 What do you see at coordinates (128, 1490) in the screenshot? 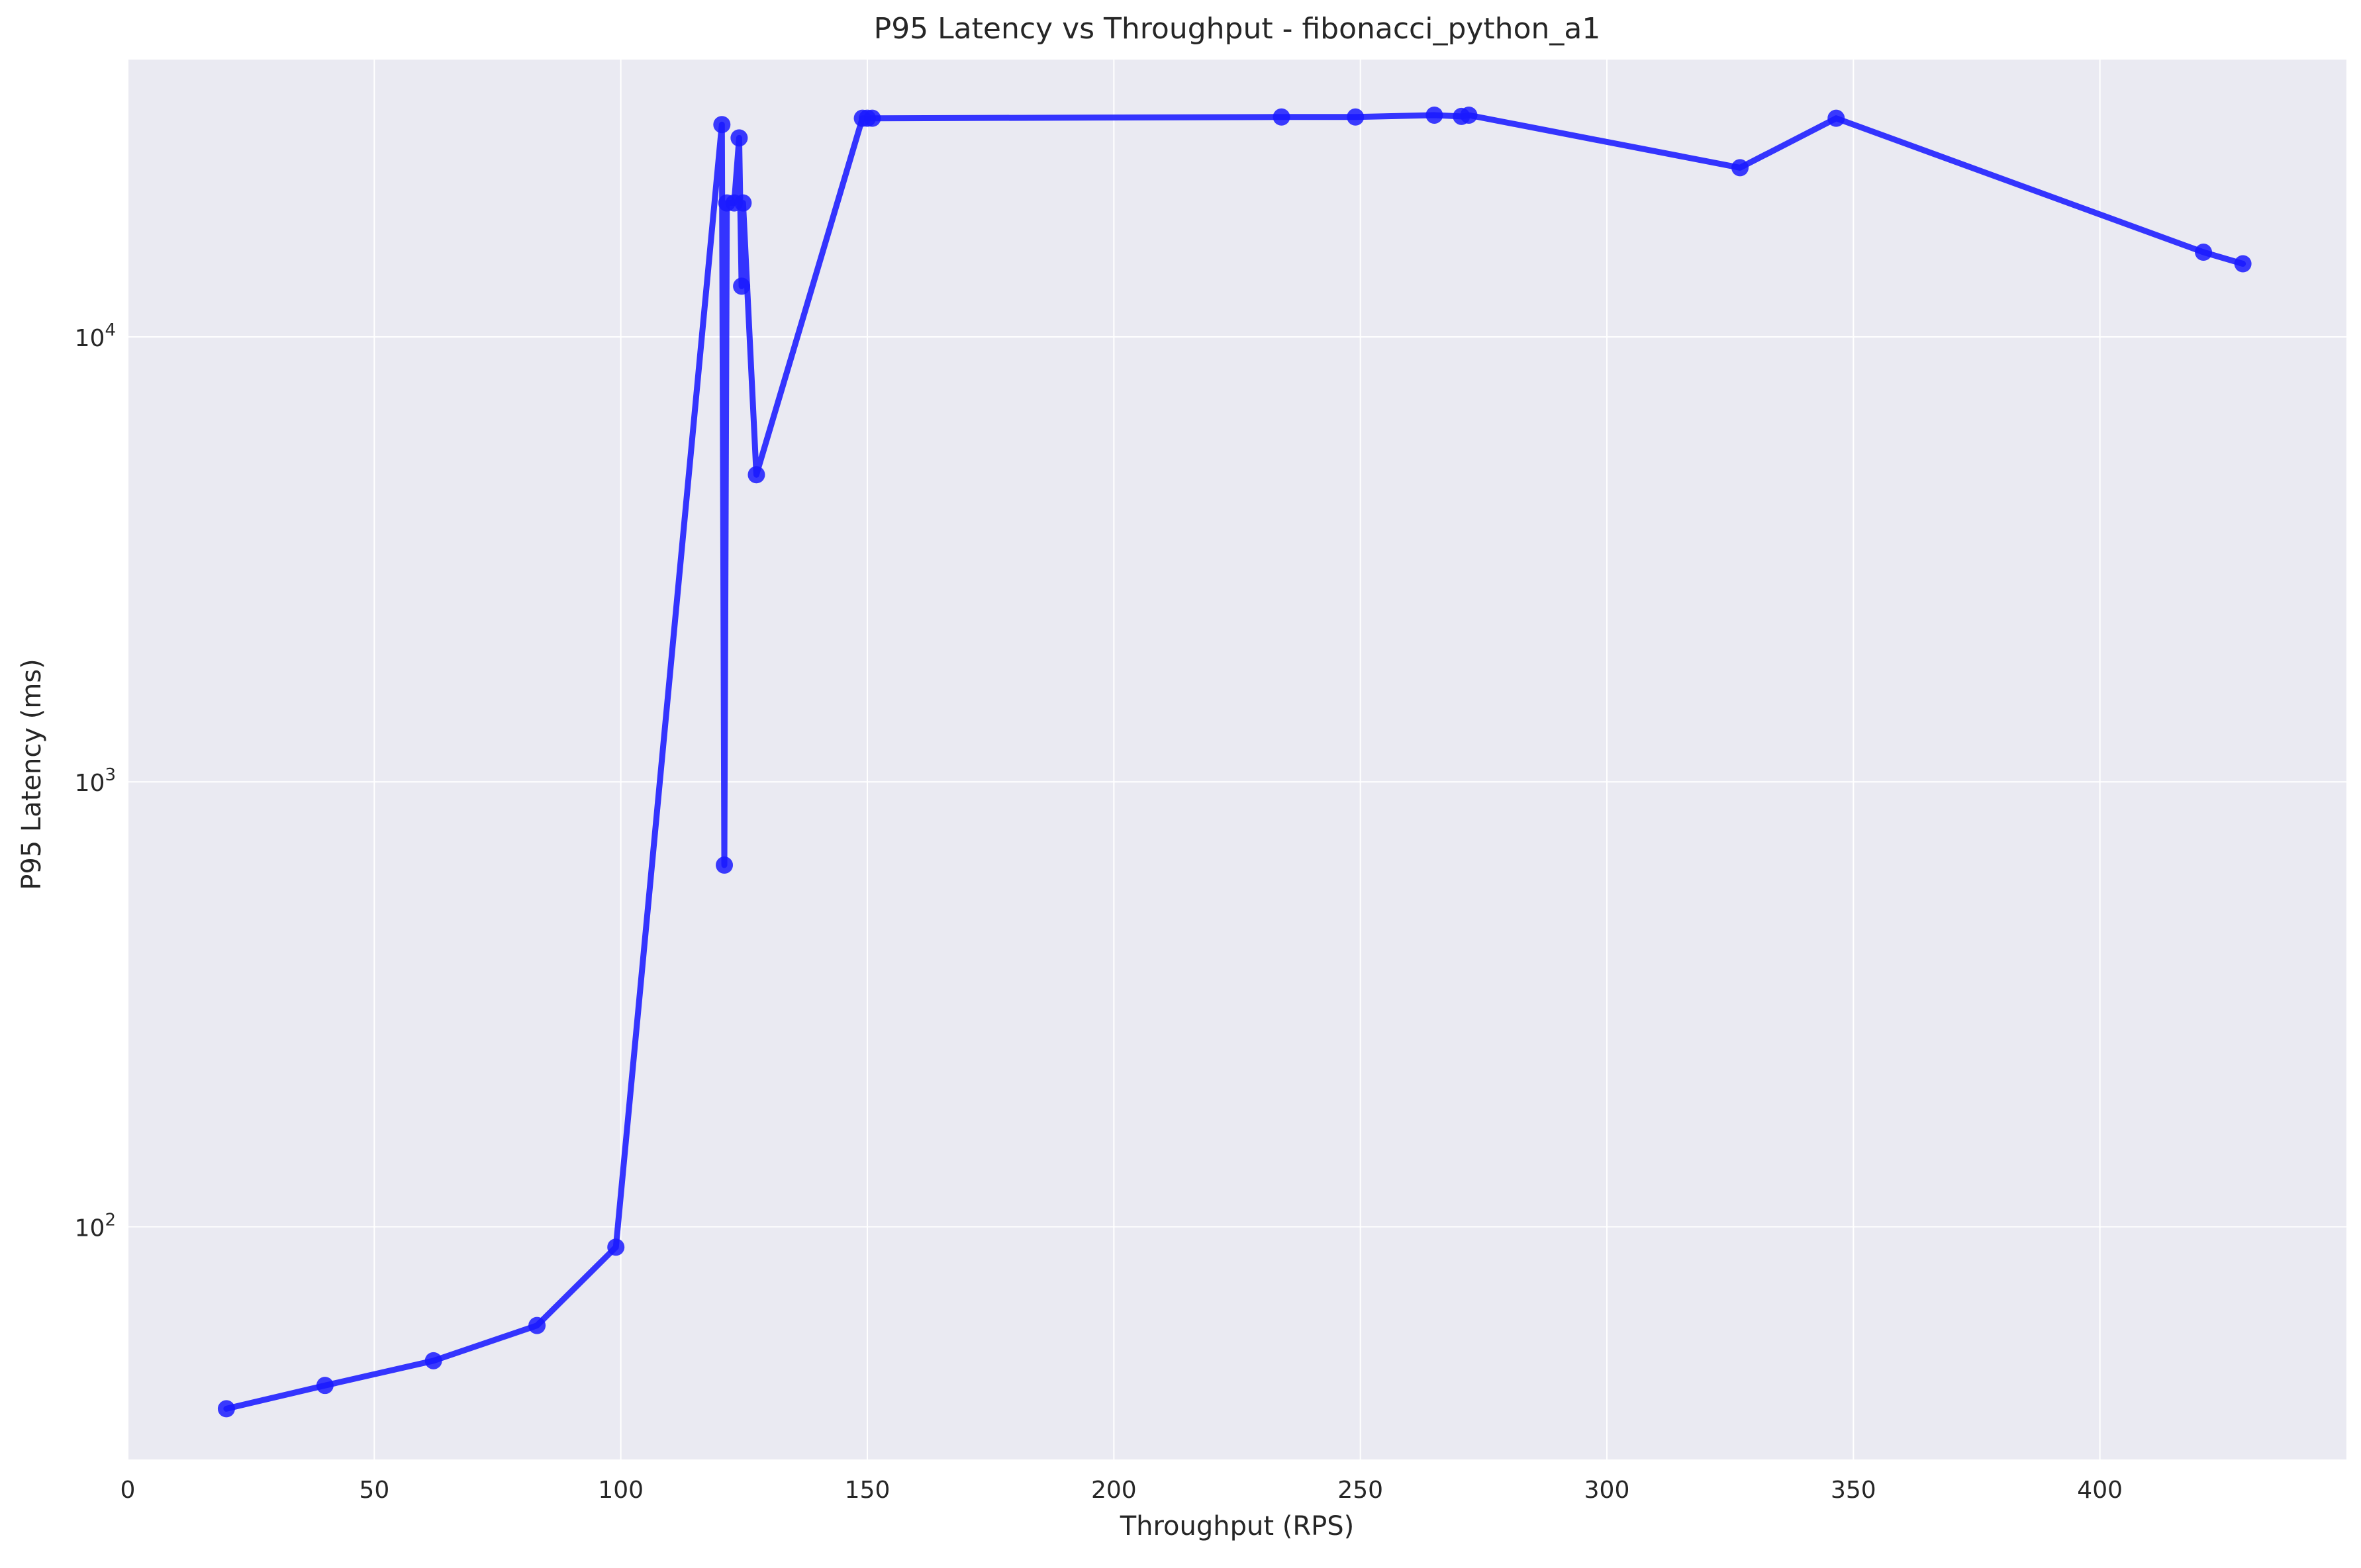
I see `x-tick-label: 0` at bounding box center [128, 1490].